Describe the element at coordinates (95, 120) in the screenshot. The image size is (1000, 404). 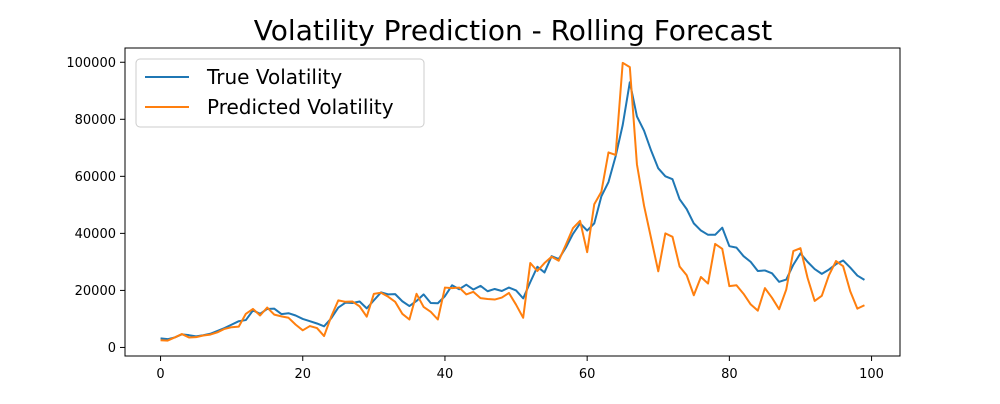
I see `y-tick-label: 80000` at that location.